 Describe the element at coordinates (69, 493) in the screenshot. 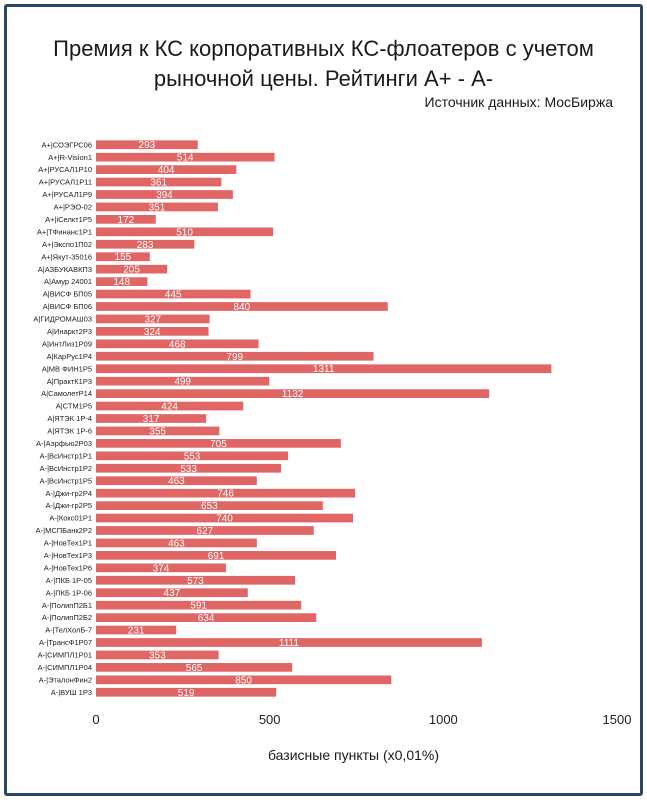

I see `category-label: A-|Джи-гр2Р4` at that location.